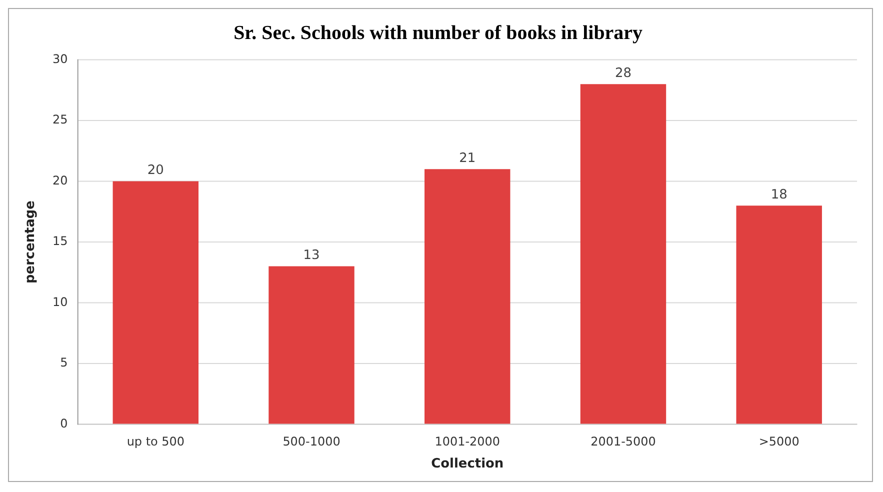 The height and width of the screenshot is (492, 883). What do you see at coordinates (311, 441) in the screenshot?
I see `x-tick-label: 500-1000` at bounding box center [311, 441].